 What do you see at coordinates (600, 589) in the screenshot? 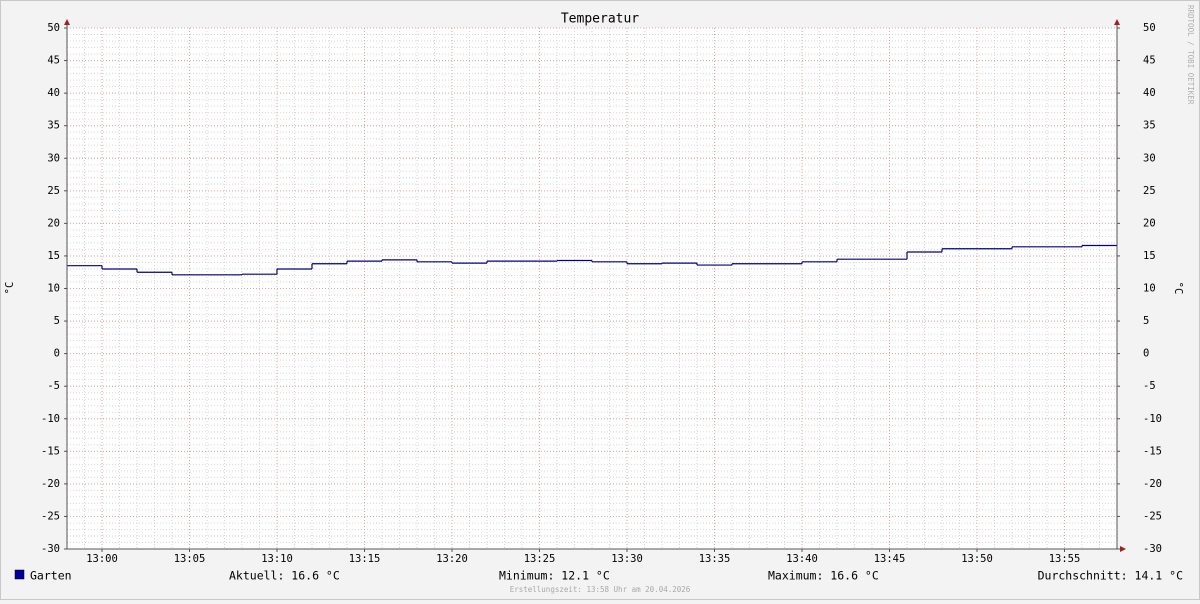
I see `footer: Erstellungszeit: 13:58 Uhr am 20.04.2026` at bounding box center [600, 589].